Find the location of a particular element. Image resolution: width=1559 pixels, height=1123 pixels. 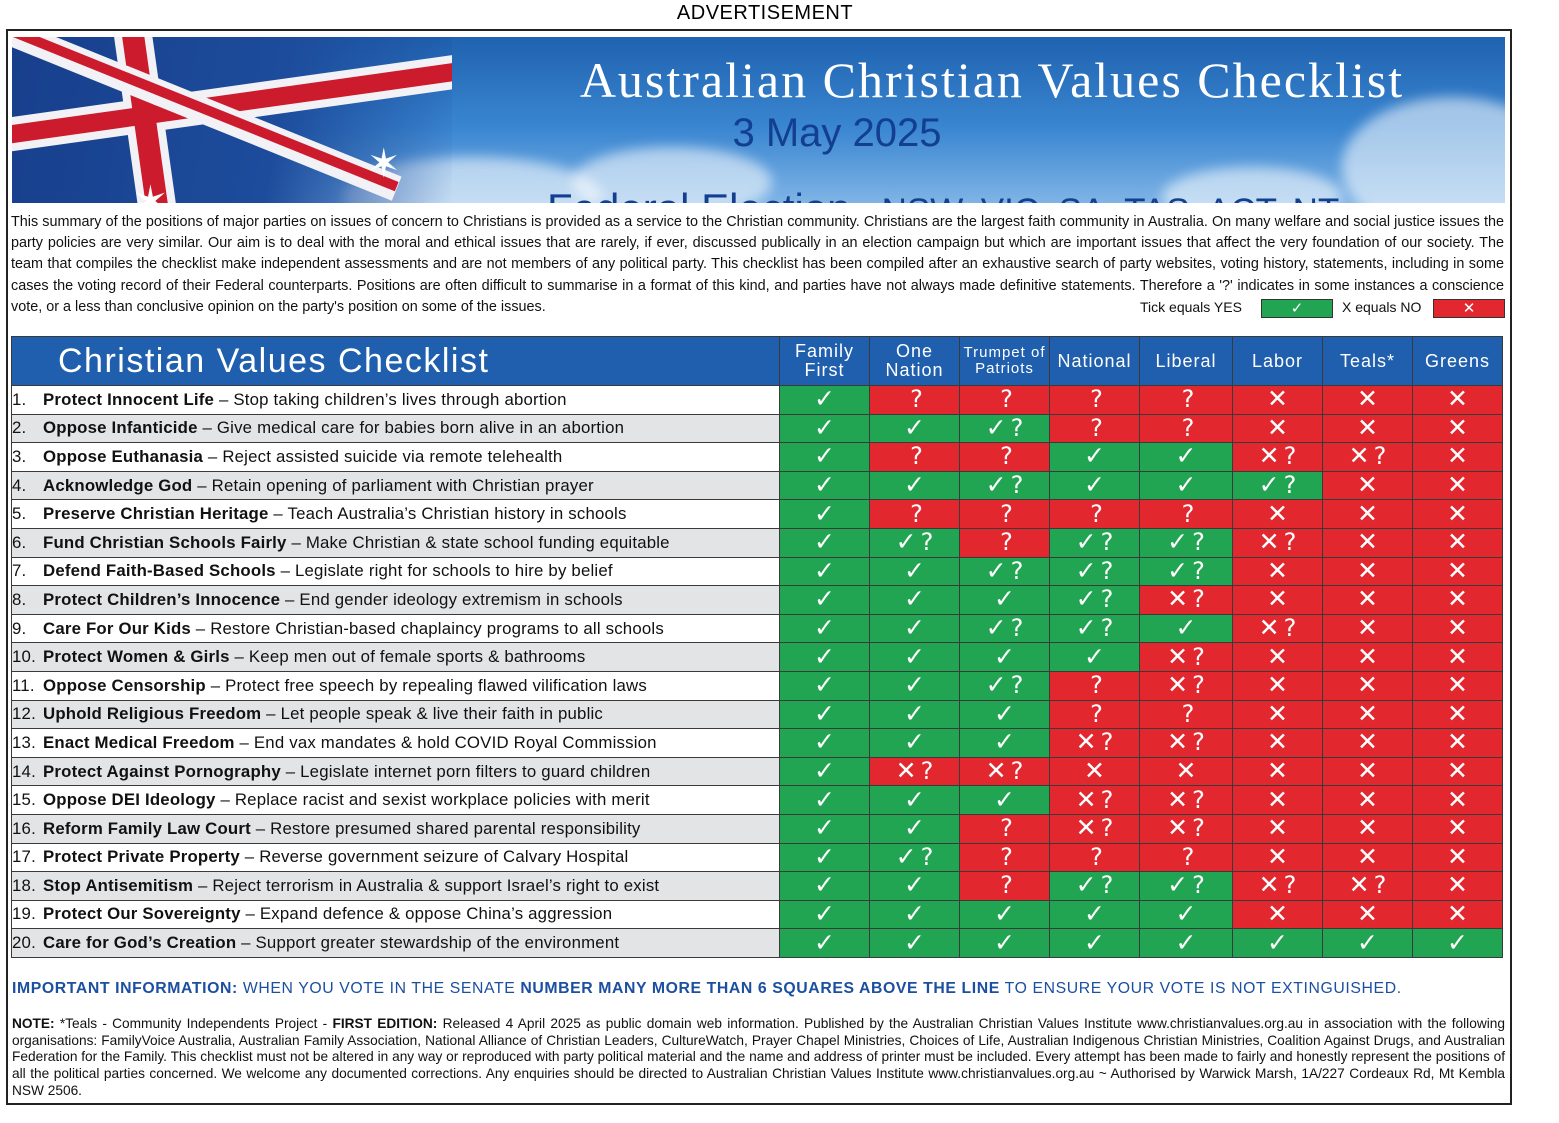

issue-title: Oppose DEI Ideology is located at coordinates (129, 800).